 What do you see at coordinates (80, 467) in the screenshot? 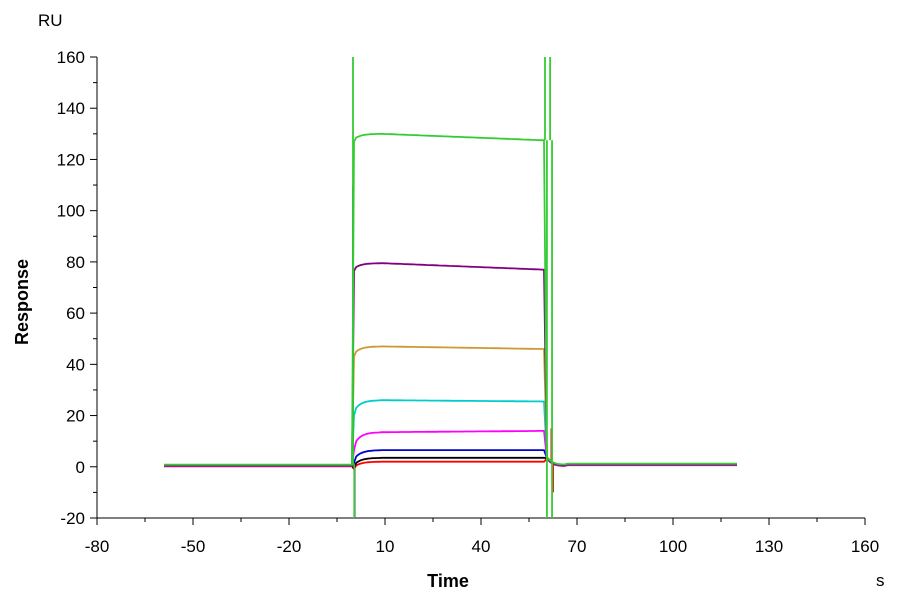
I see `y-tick-label: 0` at bounding box center [80, 467].